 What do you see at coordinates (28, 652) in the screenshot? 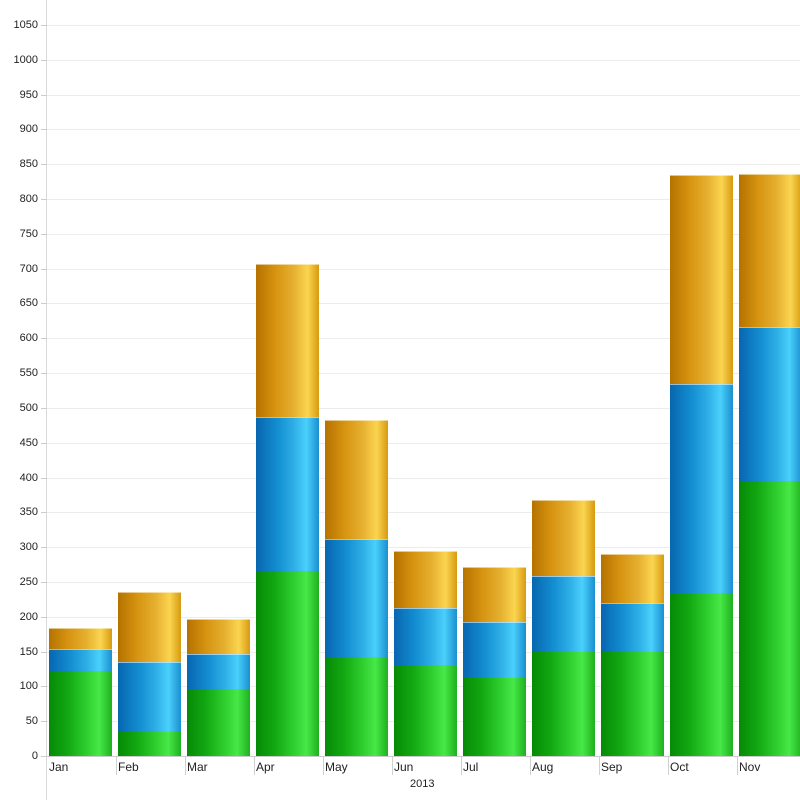
I see `y-tick-label: 150` at bounding box center [28, 652].